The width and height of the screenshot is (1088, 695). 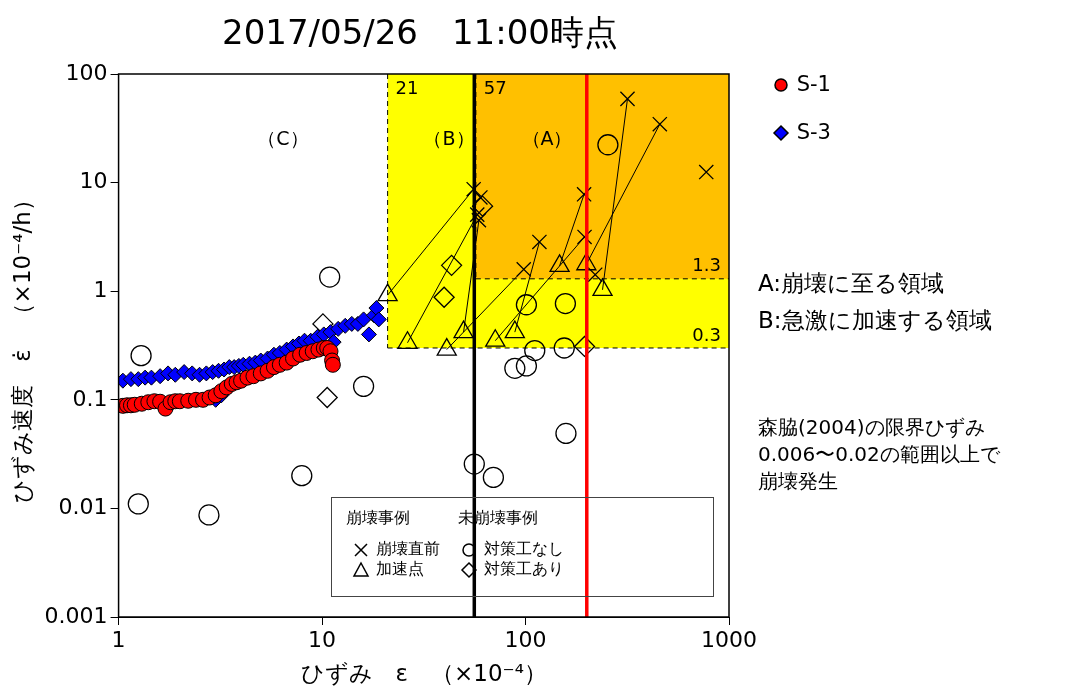 What do you see at coordinates (93, 181) in the screenshot?
I see `y-tick-label: 10` at bounding box center [93, 181].